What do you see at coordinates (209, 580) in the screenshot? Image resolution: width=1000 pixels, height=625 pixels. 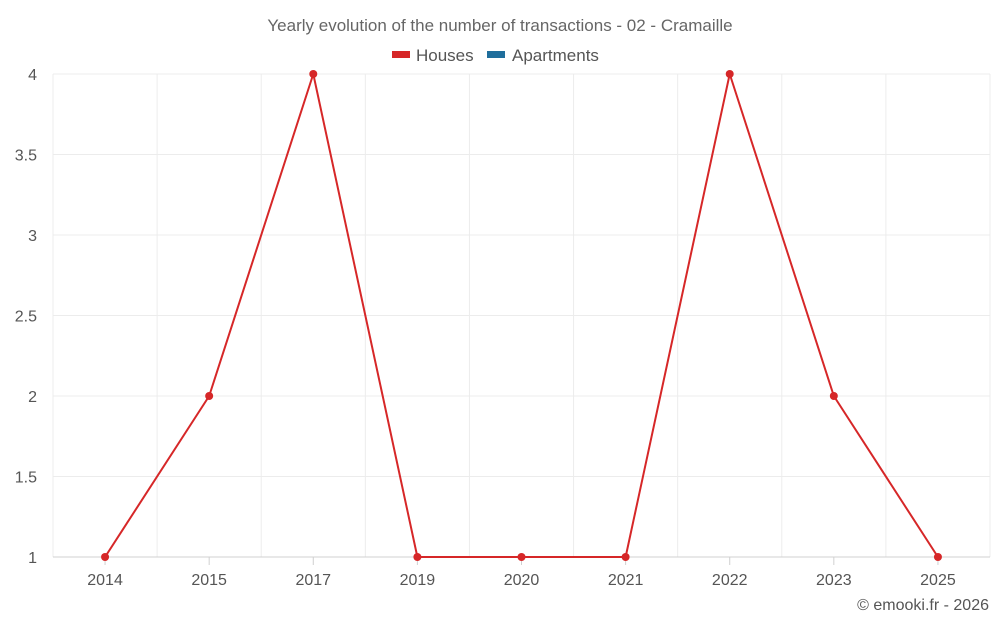 I see `x-tick-label: 2015` at bounding box center [209, 580].